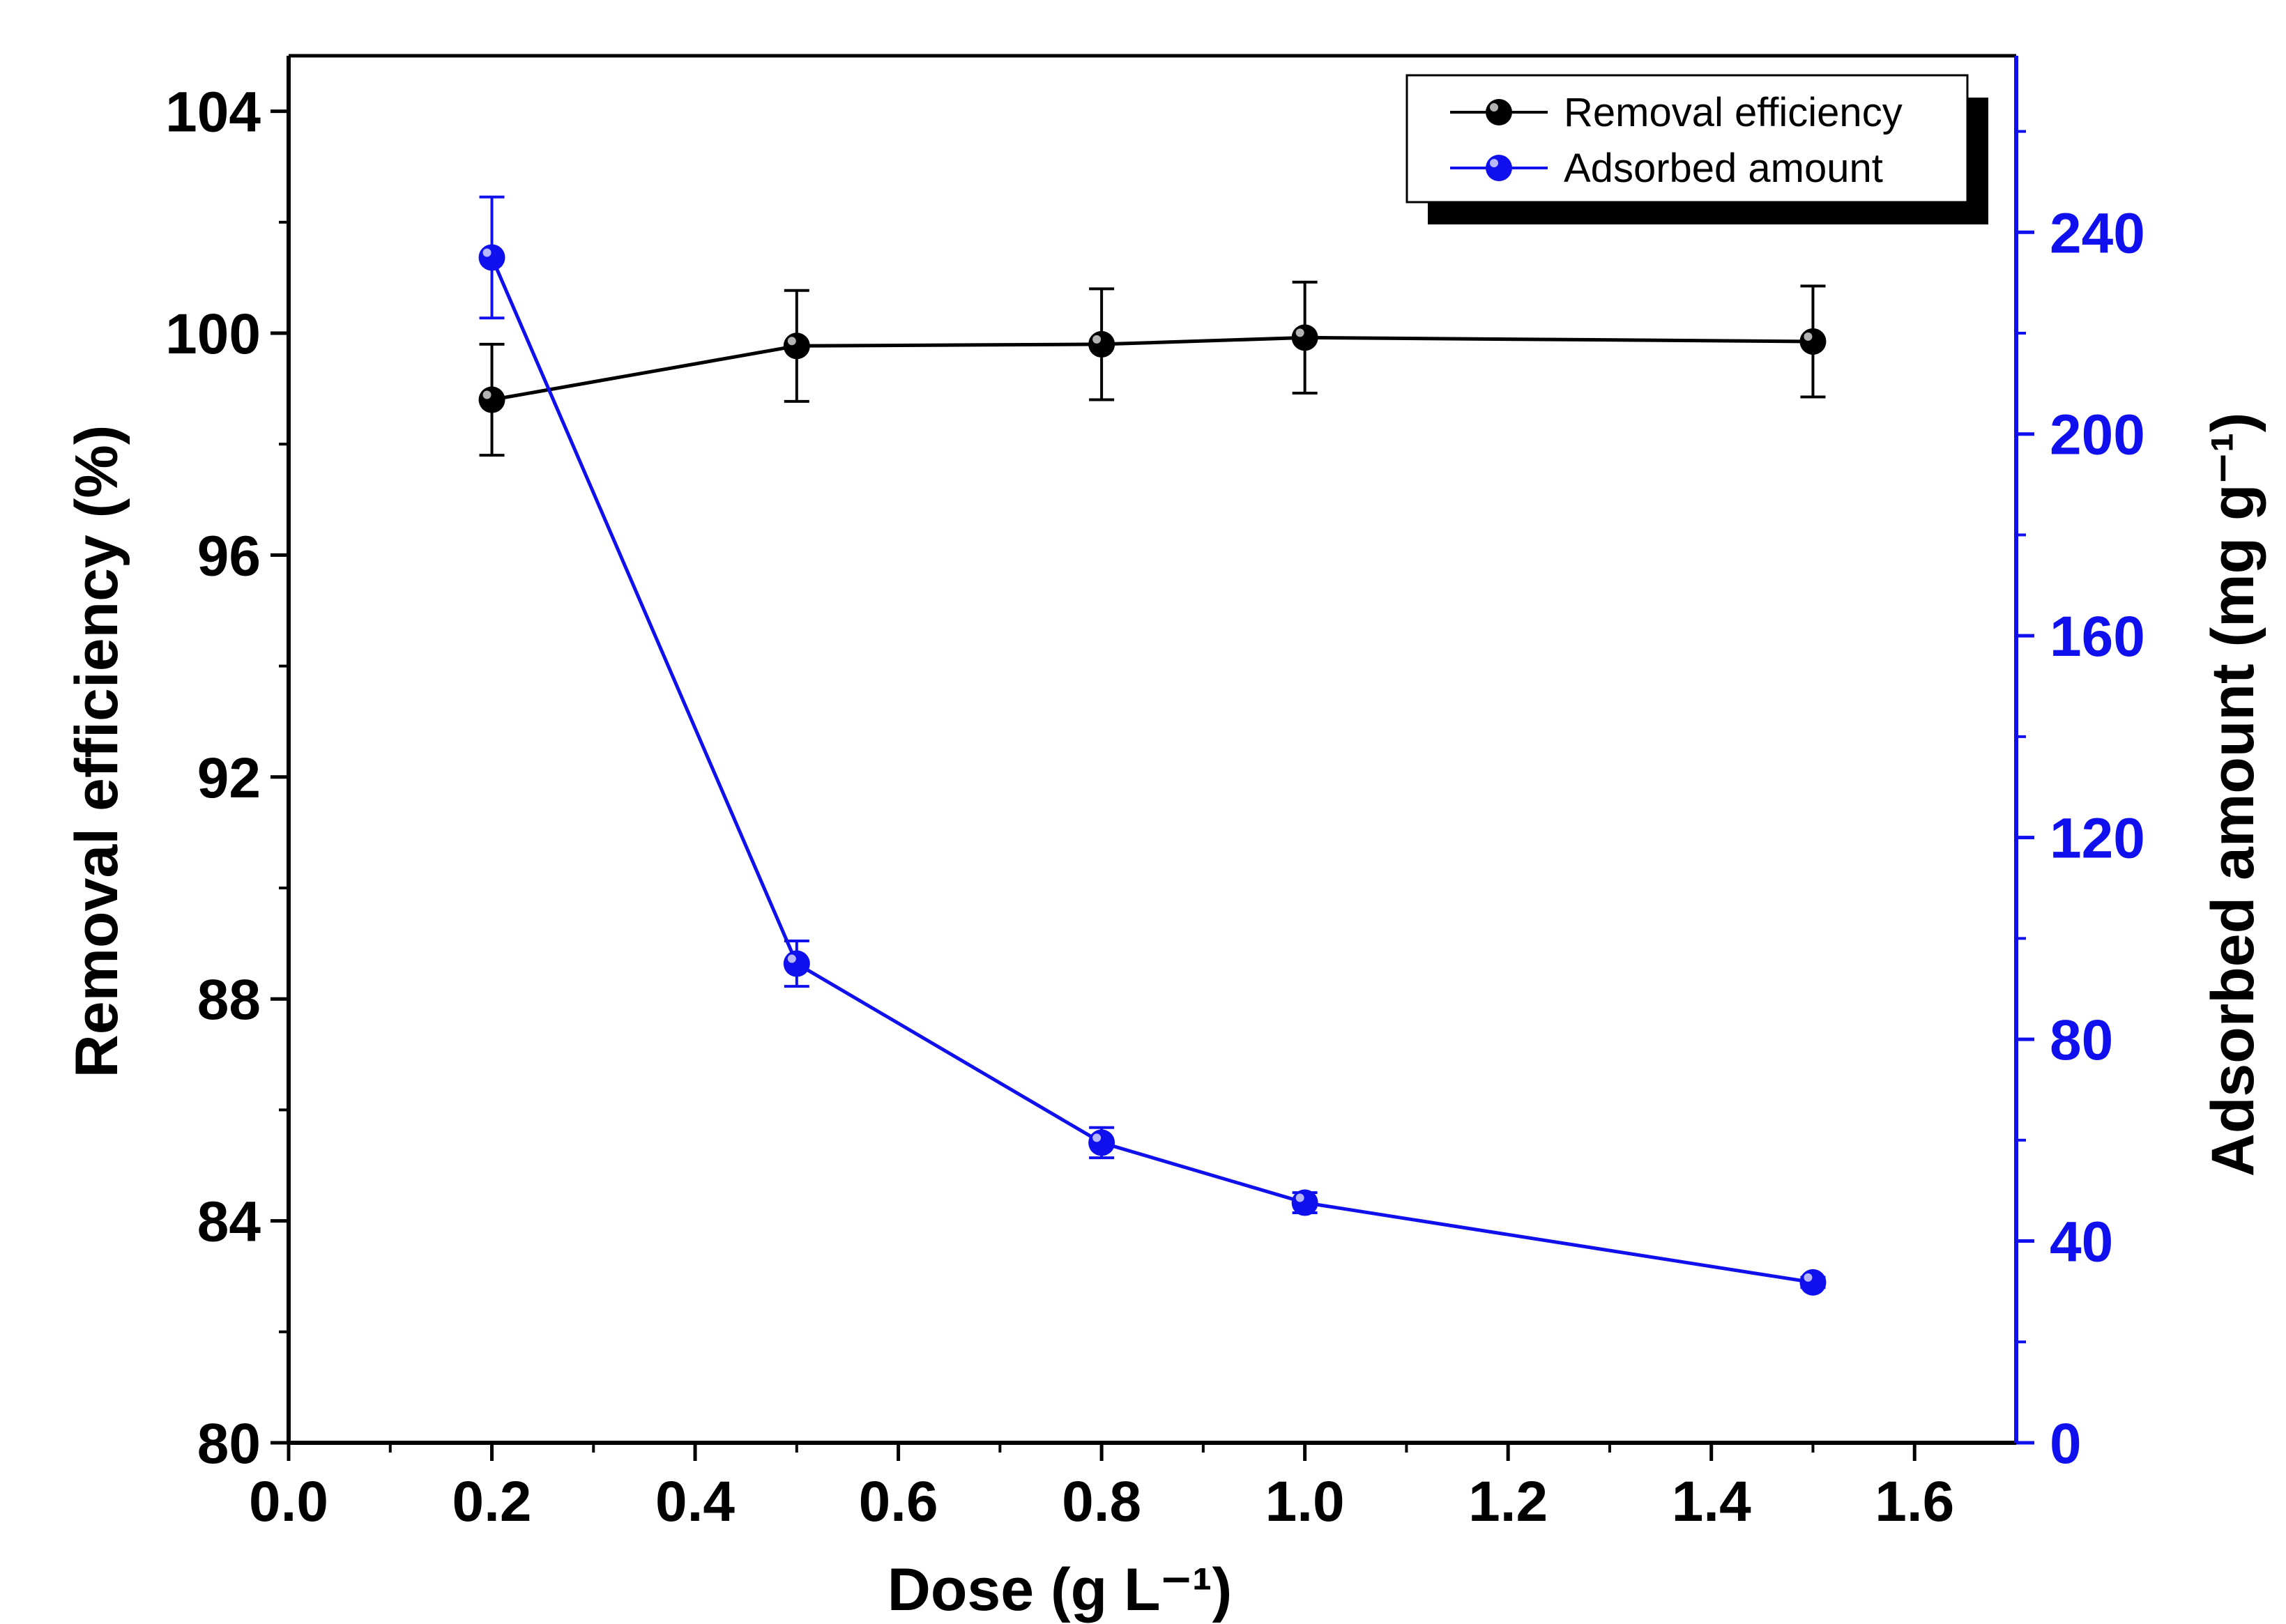 The width and height of the screenshot is (2286, 1624). Describe the element at coordinates (2097, 636) in the screenshot. I see `y-right-tick-label: 160` at that location.